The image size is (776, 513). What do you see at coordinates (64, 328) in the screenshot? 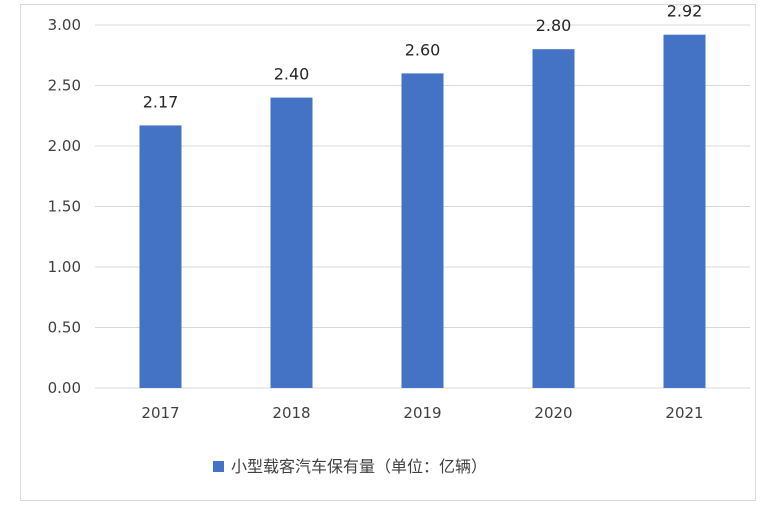
I see `y-tick-label-1: 0.50` at bounding box center [64, 328].